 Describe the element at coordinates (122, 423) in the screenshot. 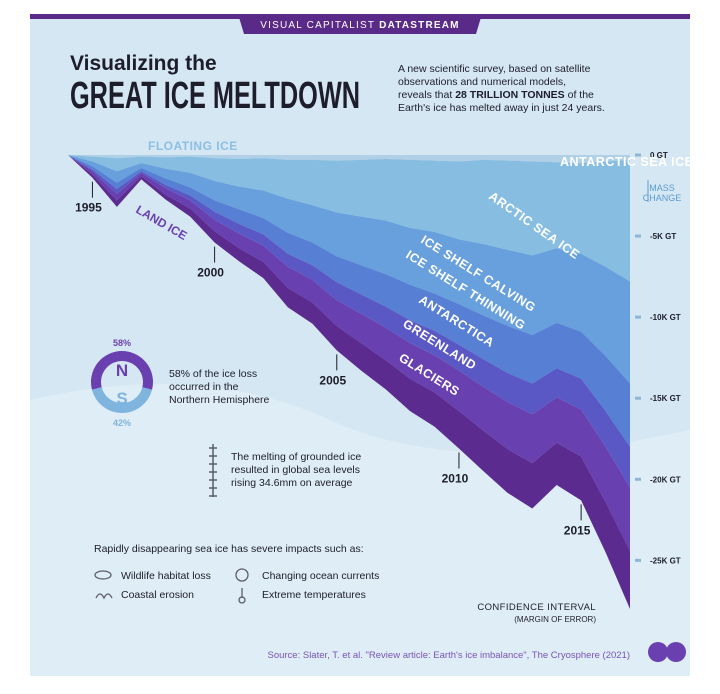

I see `donut-label: 42%` at that location.